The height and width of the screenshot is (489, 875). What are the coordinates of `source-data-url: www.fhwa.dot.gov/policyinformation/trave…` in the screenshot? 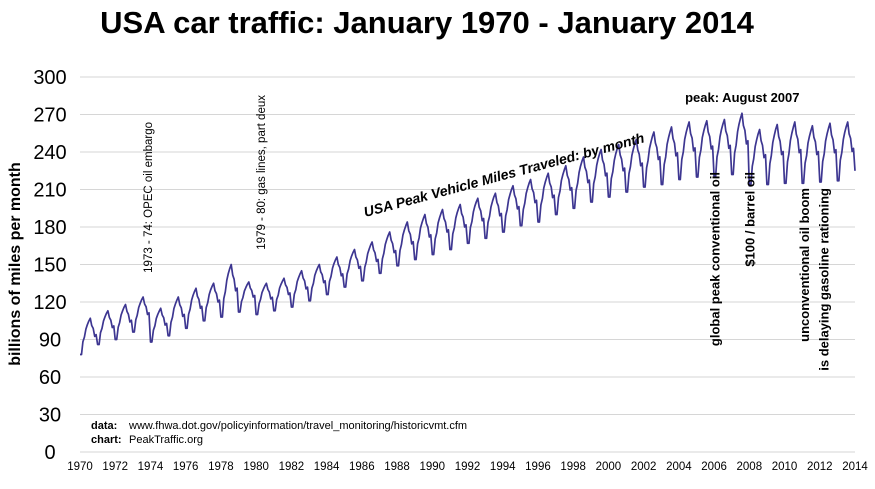 It's located at (297, 426).